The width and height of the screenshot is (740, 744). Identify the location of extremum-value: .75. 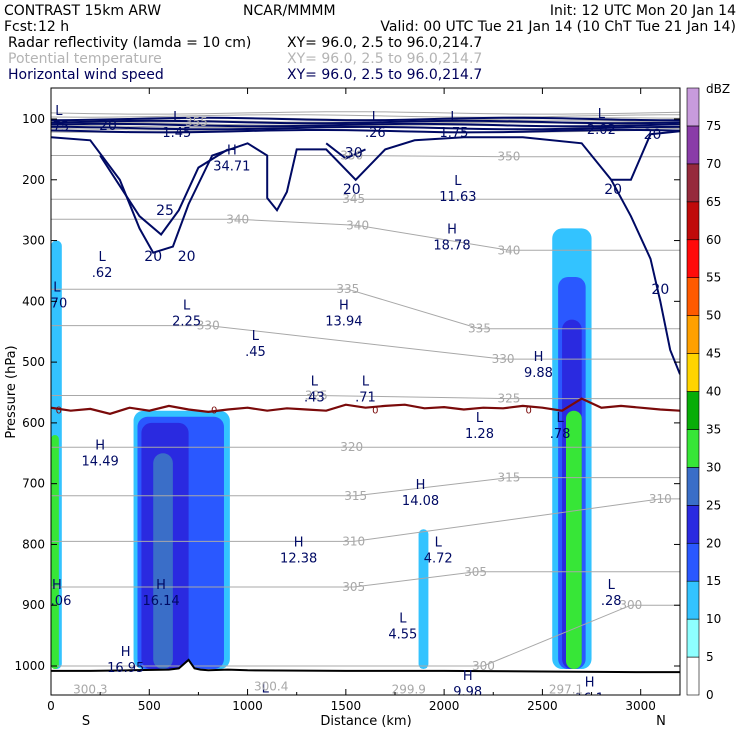
(59, 127).